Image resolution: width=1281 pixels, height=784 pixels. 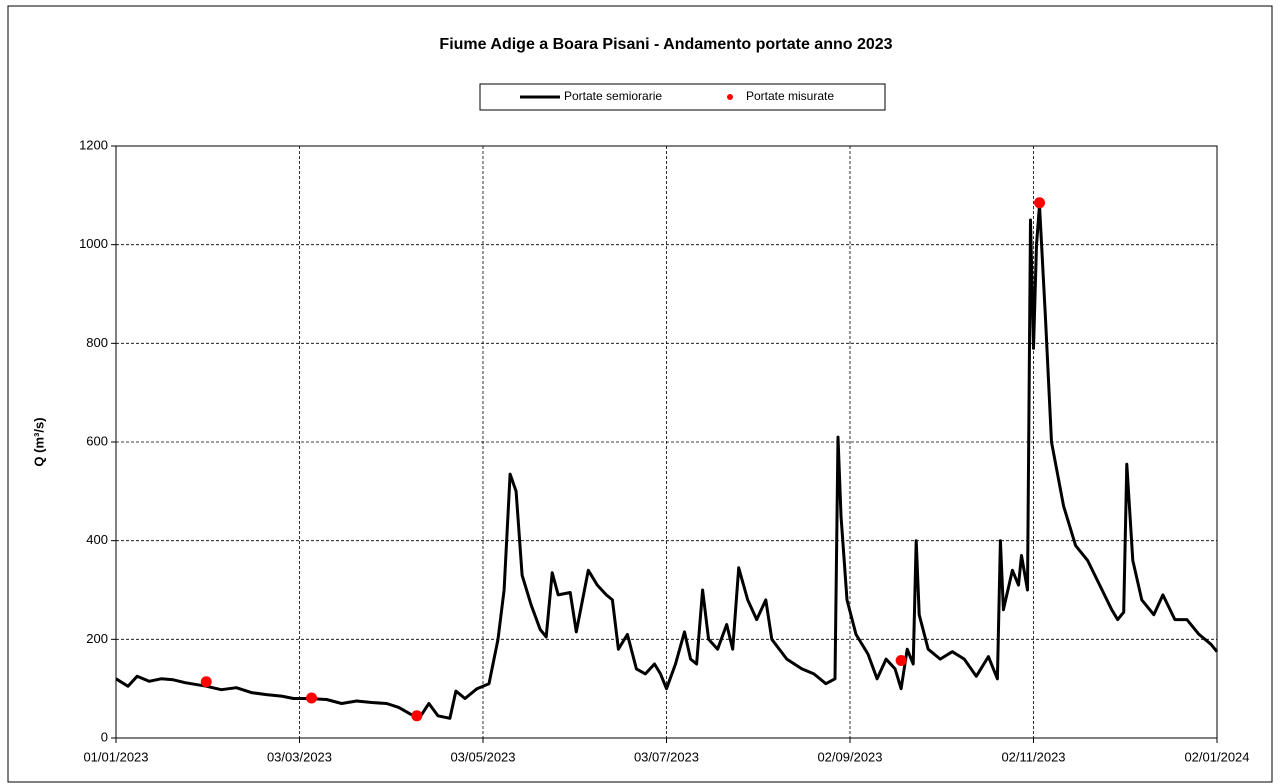 What do you see at coordinates (93, 243) in the screenshot?
I see `y-tick-label: 1000` at bounding box center [93, 243].